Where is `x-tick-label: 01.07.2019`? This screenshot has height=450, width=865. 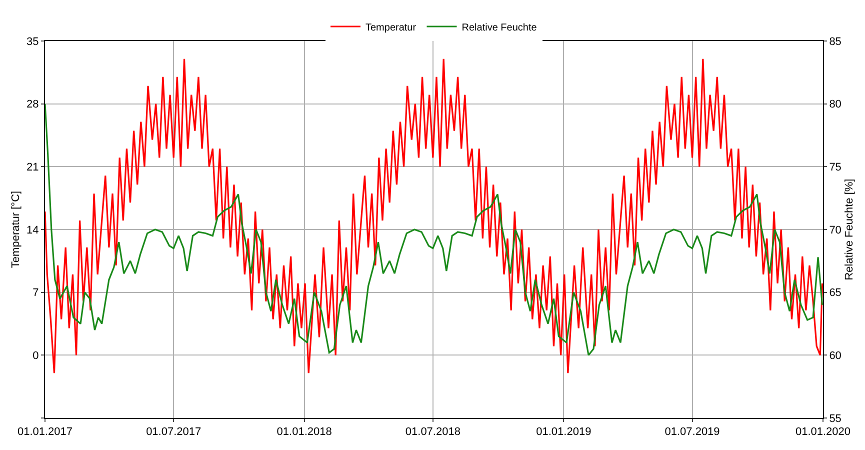 x-tick-label: 01.07.2019 is located at coordinates (692, 432).